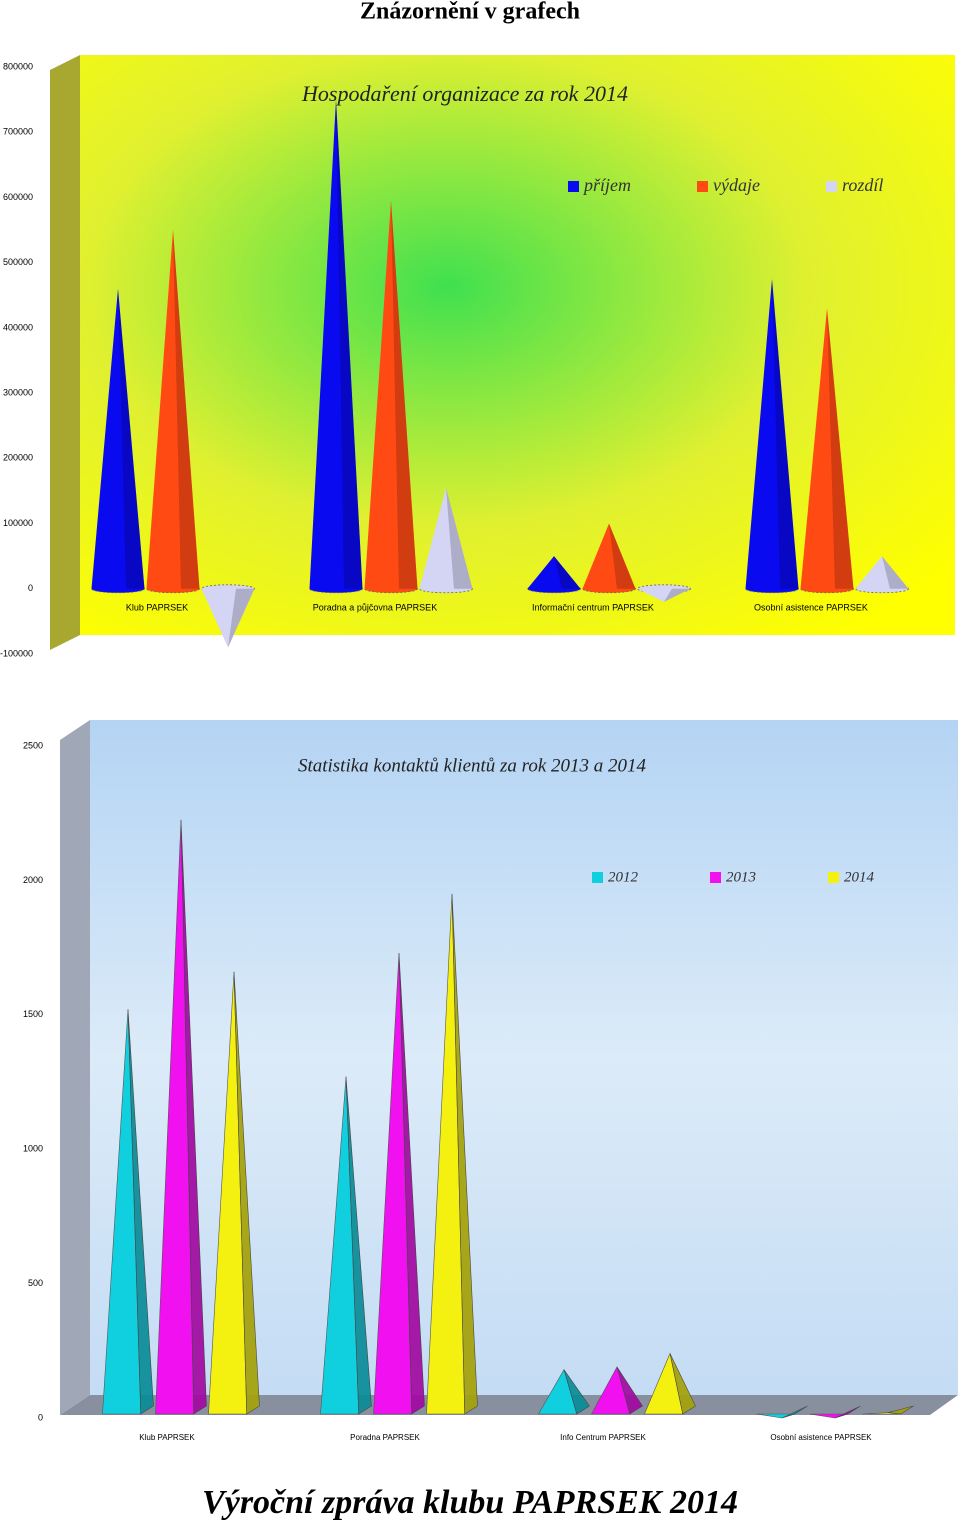 The width and height of the screenshot is (960, 1533). What do you see at coordinates (33, 745) in the screenshot?
I see `y-tick-label: 2500` at bounding box center [33, 745].